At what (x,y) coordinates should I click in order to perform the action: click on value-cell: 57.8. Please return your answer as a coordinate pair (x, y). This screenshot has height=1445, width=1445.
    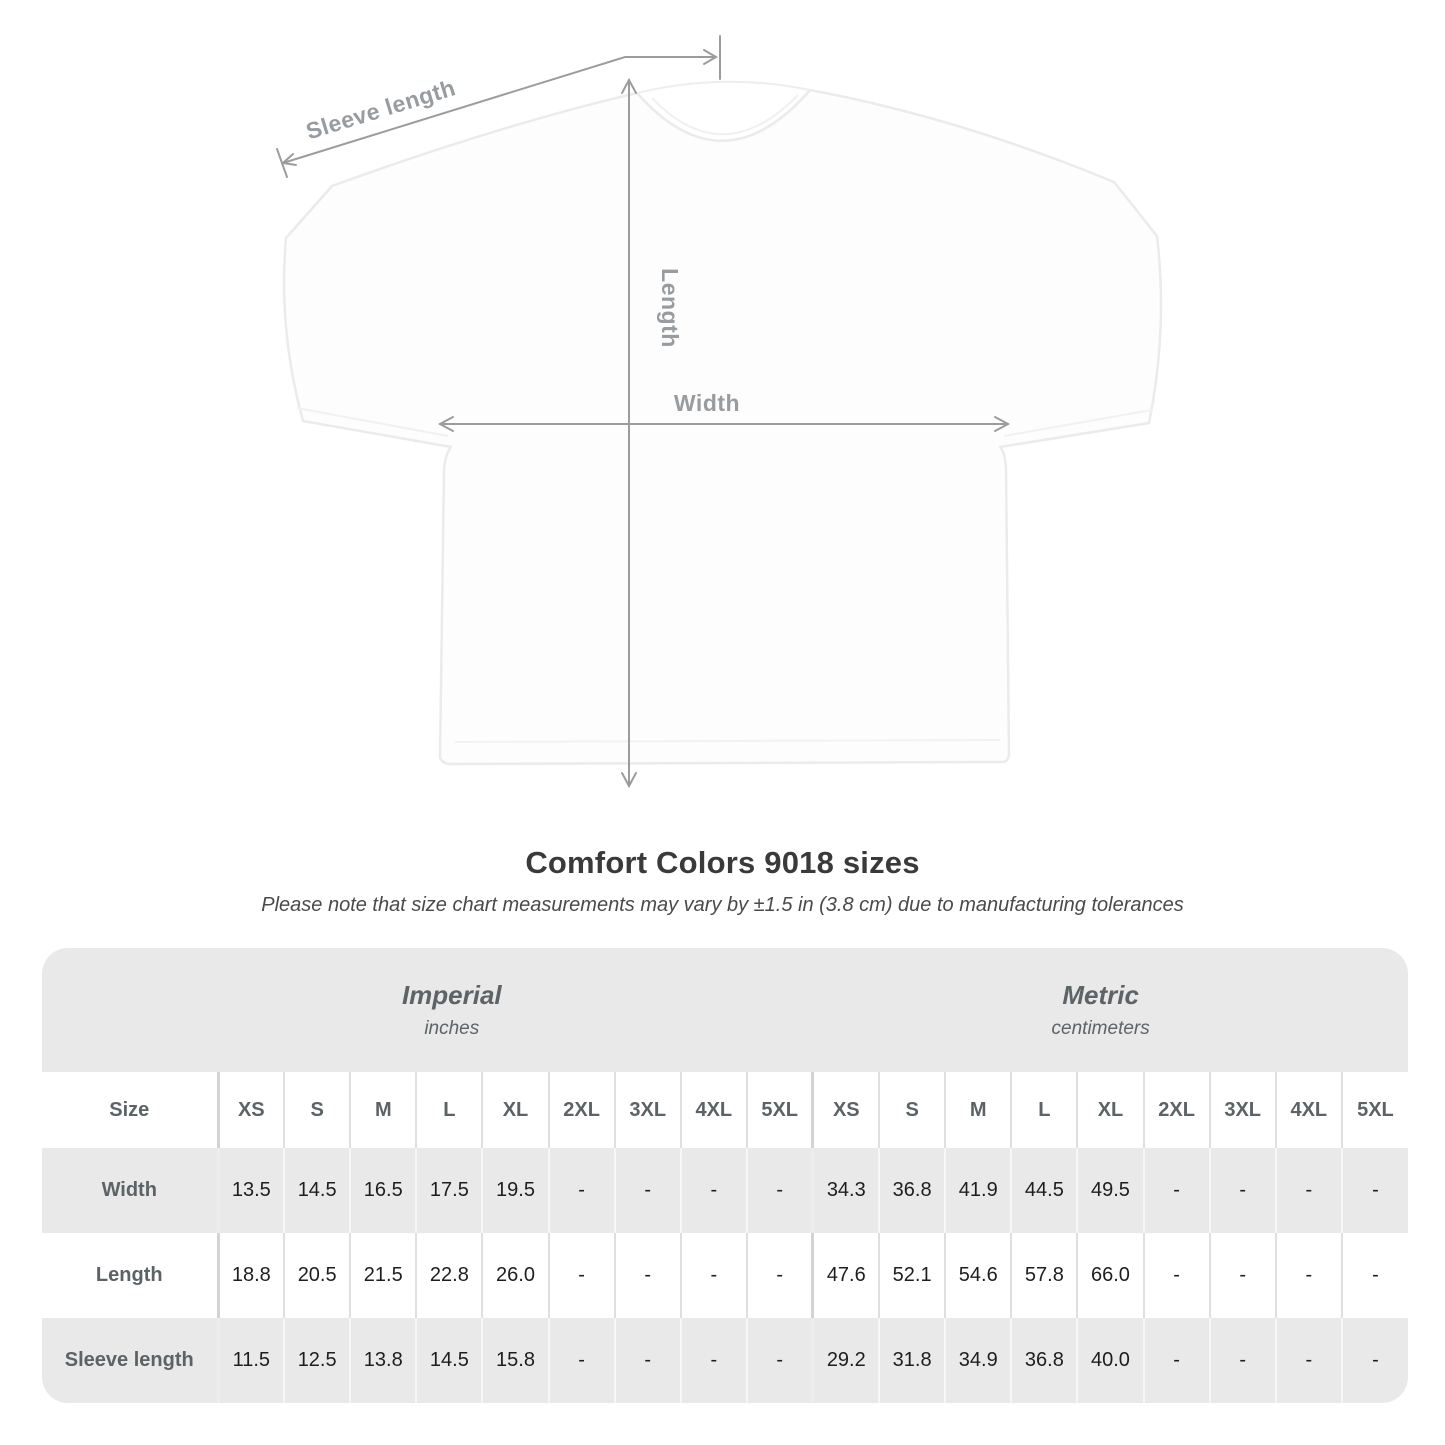
    Looking at the image, I should click on (1044, 1275).